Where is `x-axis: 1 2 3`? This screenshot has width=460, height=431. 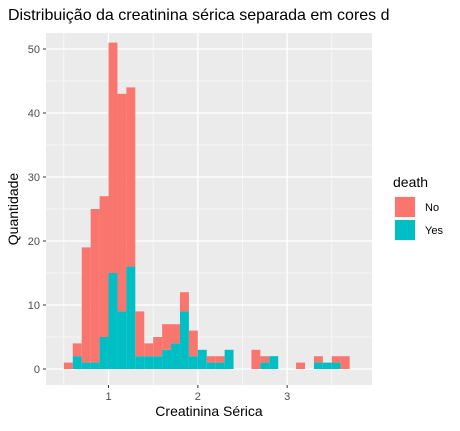 x-axis: 1 2 3 is located at coordinates (197, 394).